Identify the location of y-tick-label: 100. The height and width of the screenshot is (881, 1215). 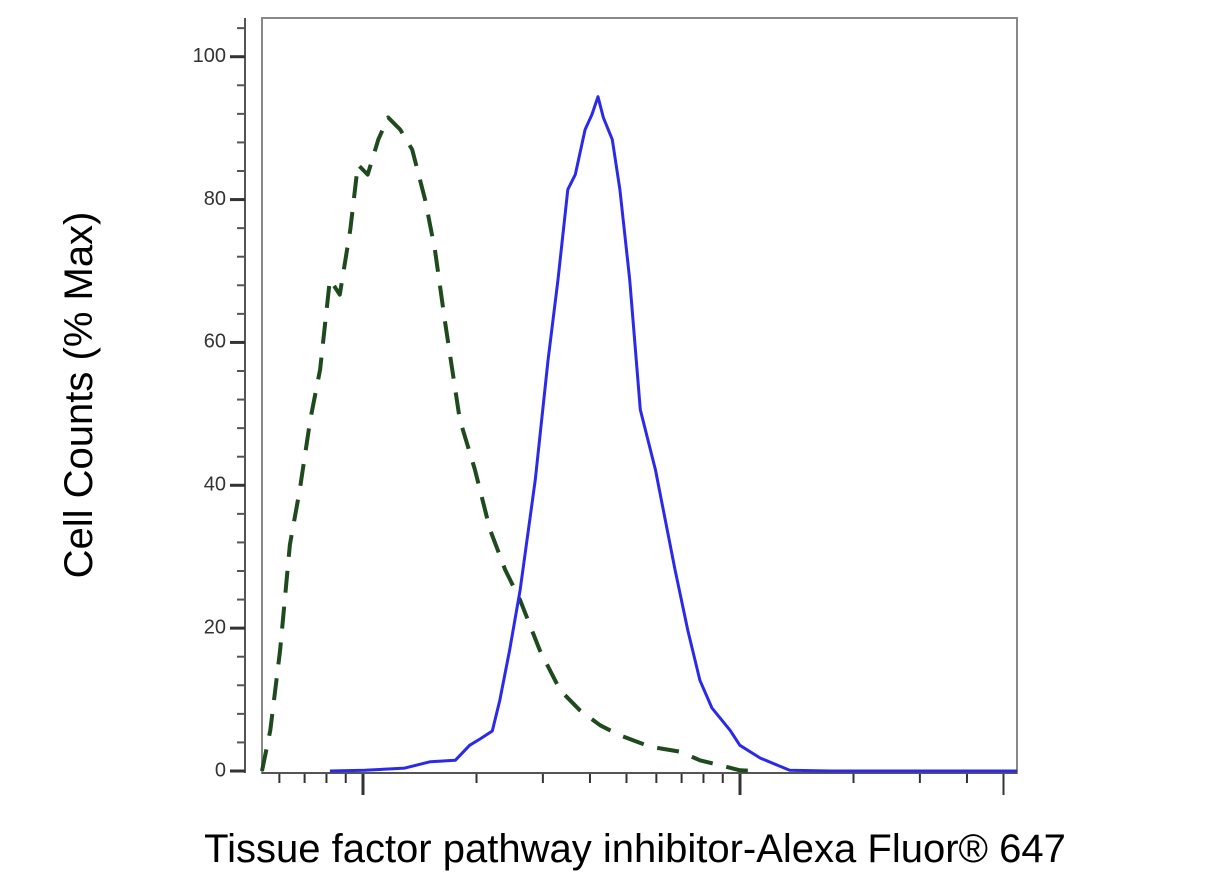
(209, 56).